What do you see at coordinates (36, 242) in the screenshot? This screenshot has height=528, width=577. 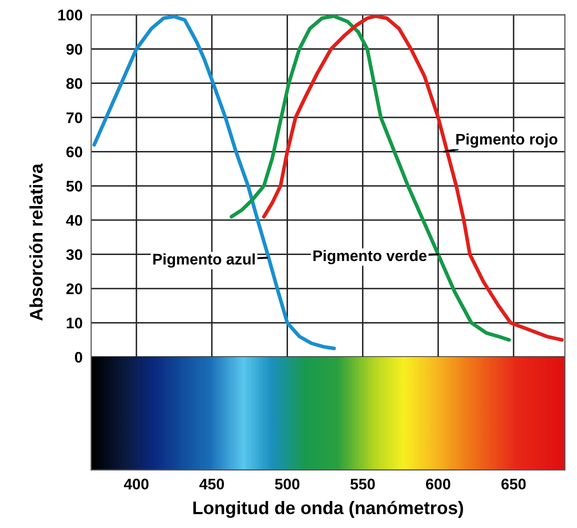 I see `y-axis-title: Absorción relativa` at bounding box center [36, 242].